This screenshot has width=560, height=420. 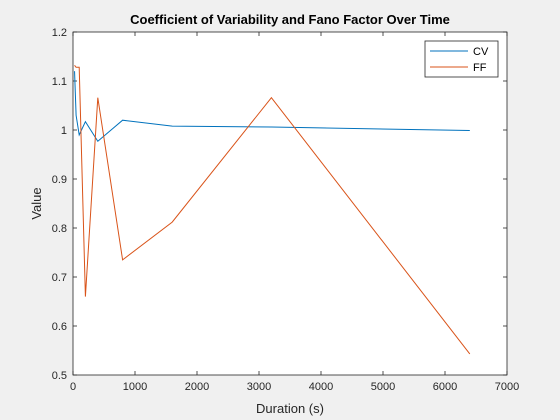 I want to click on legend: CV FF, so click(x=461, y=59).